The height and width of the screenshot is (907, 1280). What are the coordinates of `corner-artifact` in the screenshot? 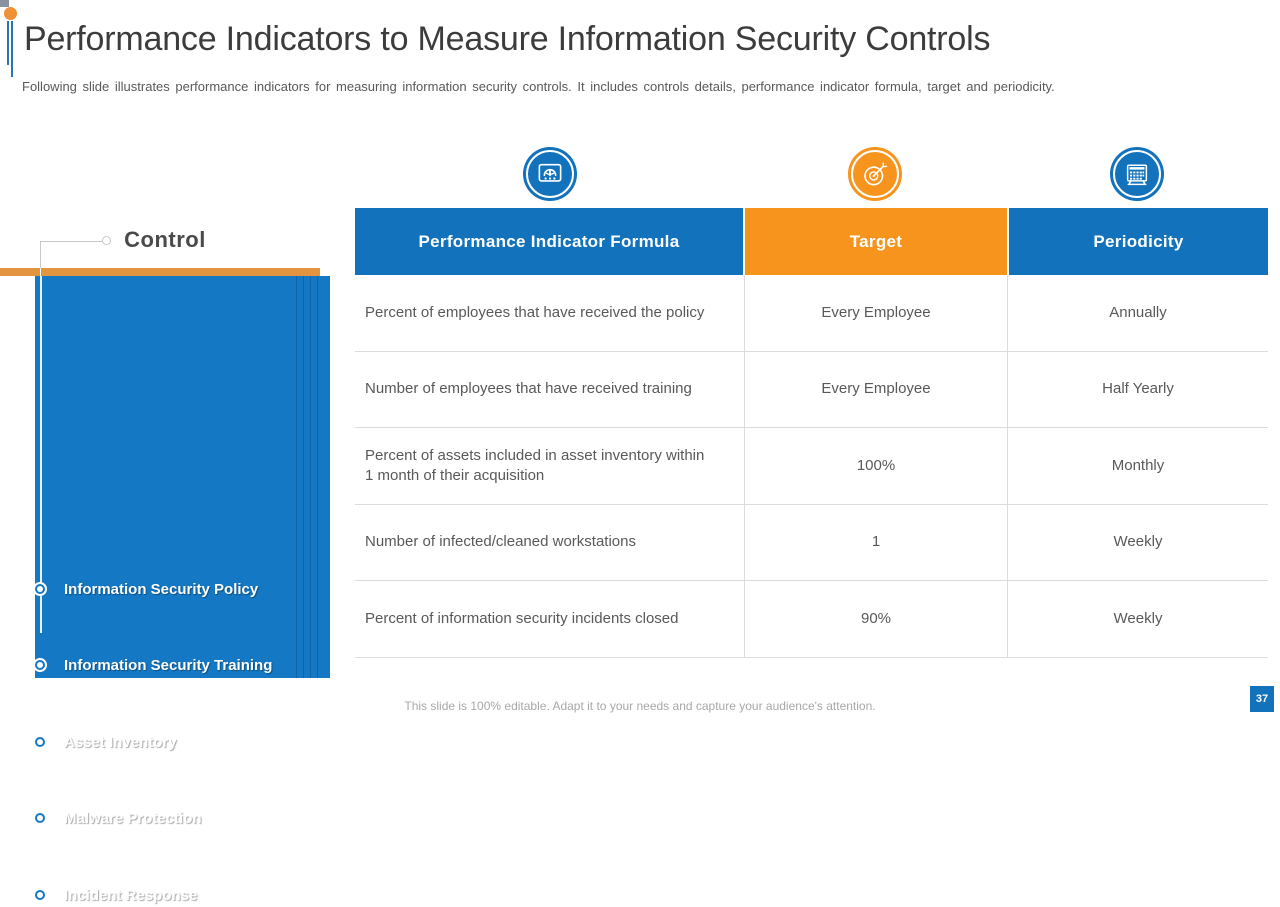 It's located at (4, 3).